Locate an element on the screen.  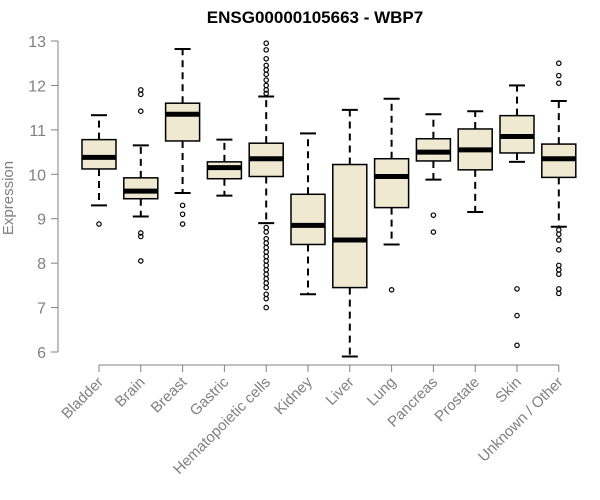
x-category-label: Bladder is located at coordinates (82, 398).